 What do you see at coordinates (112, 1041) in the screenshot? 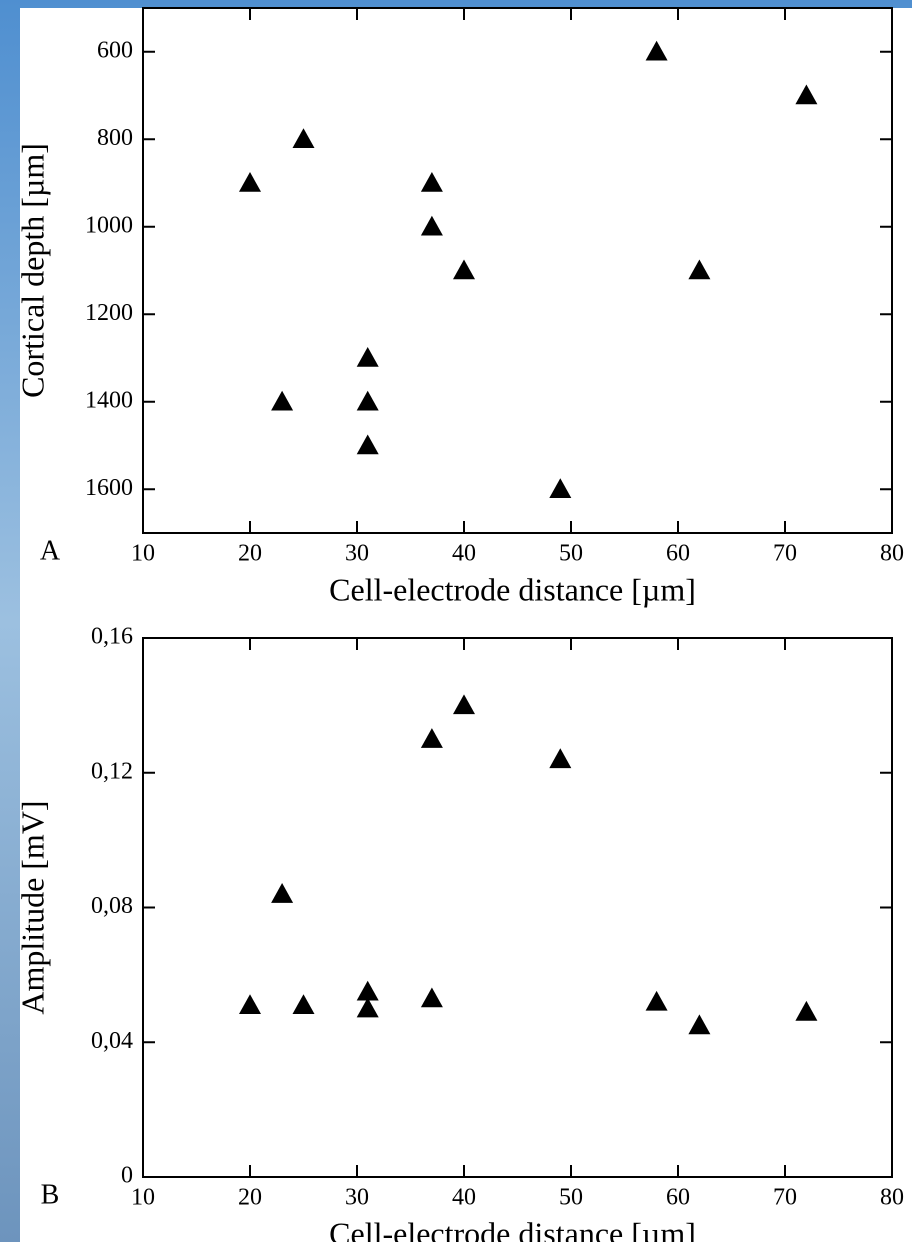
I see `y-tick-label: 0,04` at bounding box center [112, 1041].